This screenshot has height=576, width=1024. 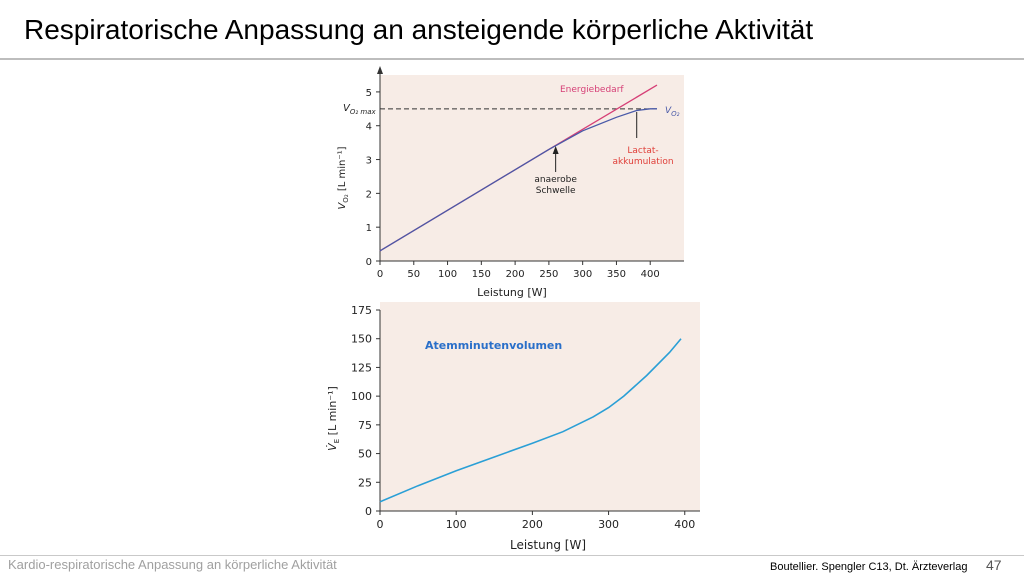 I want to click on vo2-x-tick-label: 350, so click(x=616, y=274).